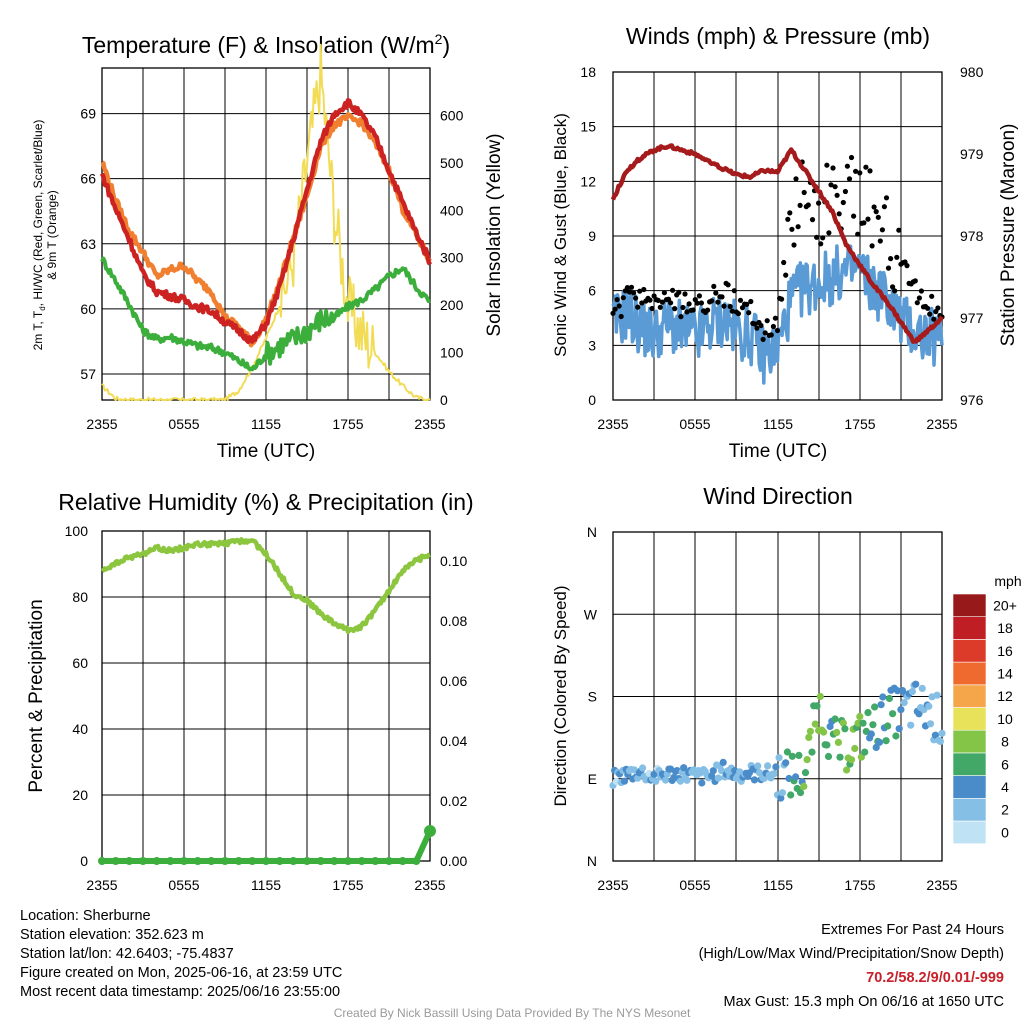 This screenshot has height=1024, width=1024. I want to click on colorbar-tick-label: 18, so click(1005, 628).